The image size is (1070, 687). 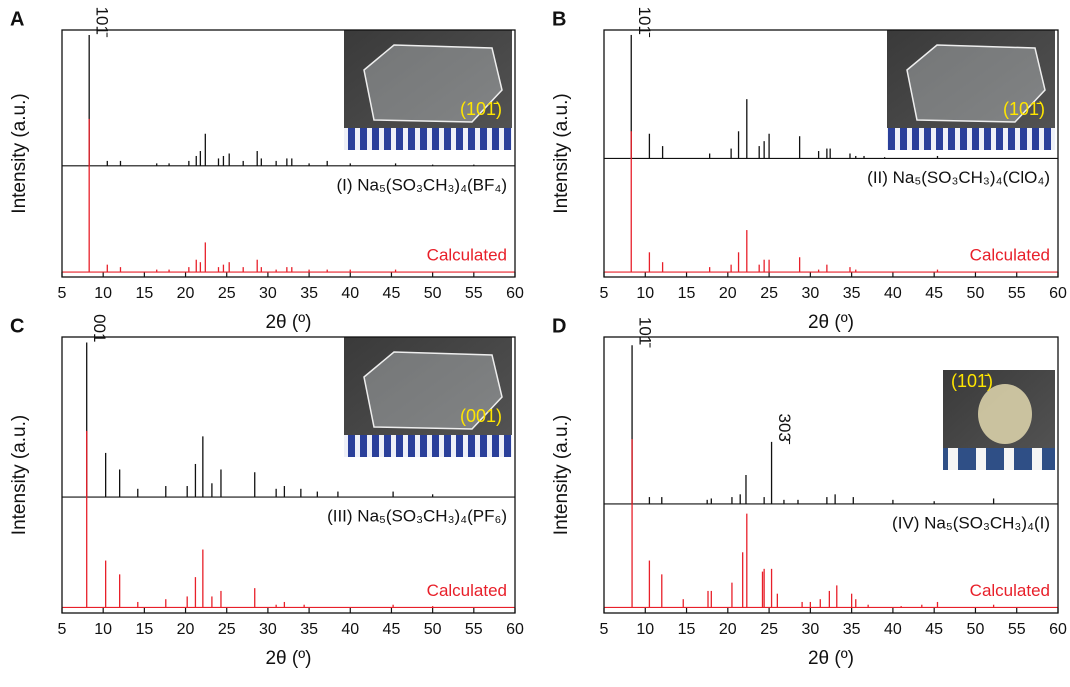 I want to click on panel-label: C, so click(x=17, y=326).